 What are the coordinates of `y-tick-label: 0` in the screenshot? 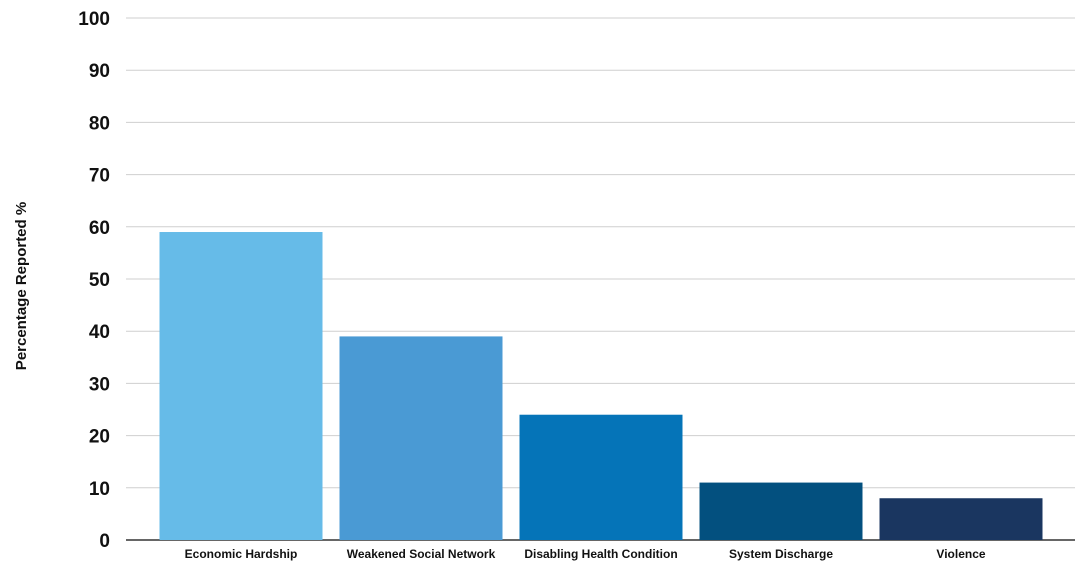 It's located at (104, 541).